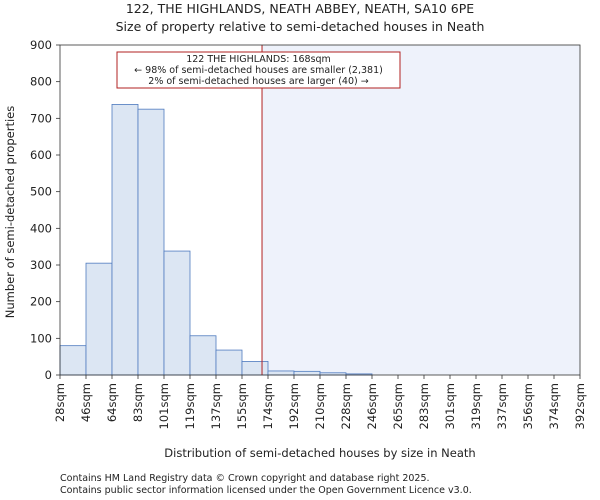 The height and width of the screenshot is (500, 600). Describe the element at coordinates (41, 155) in the screenshot. I see `y-tick-label: 600` at that location.